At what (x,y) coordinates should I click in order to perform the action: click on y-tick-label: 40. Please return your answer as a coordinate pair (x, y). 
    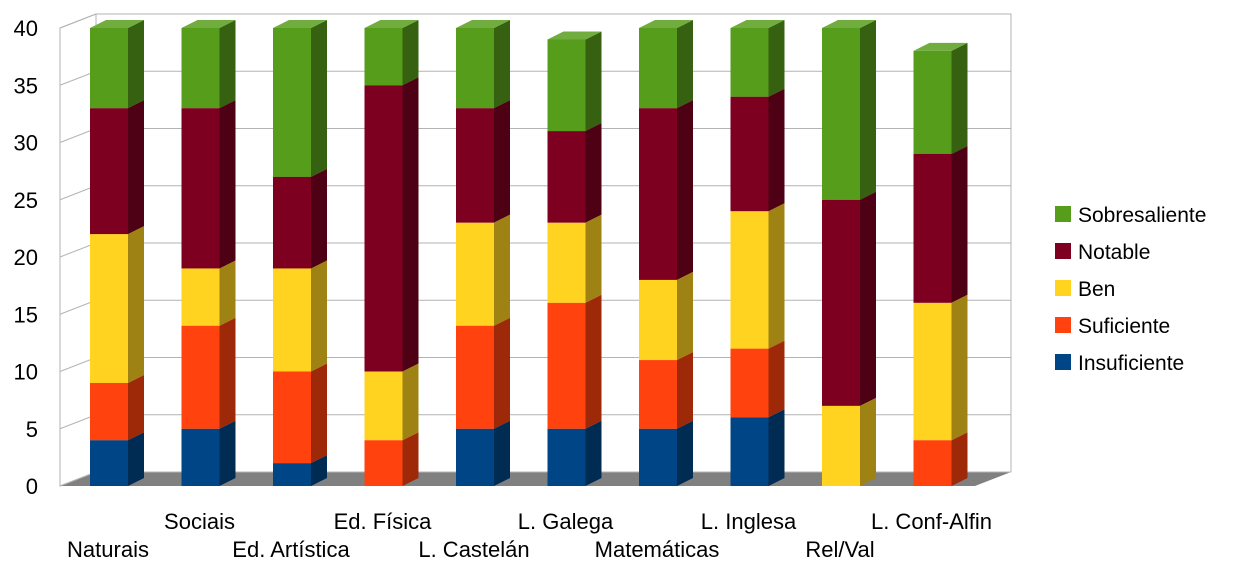
    Looking at the image, I should click on (26, 28).